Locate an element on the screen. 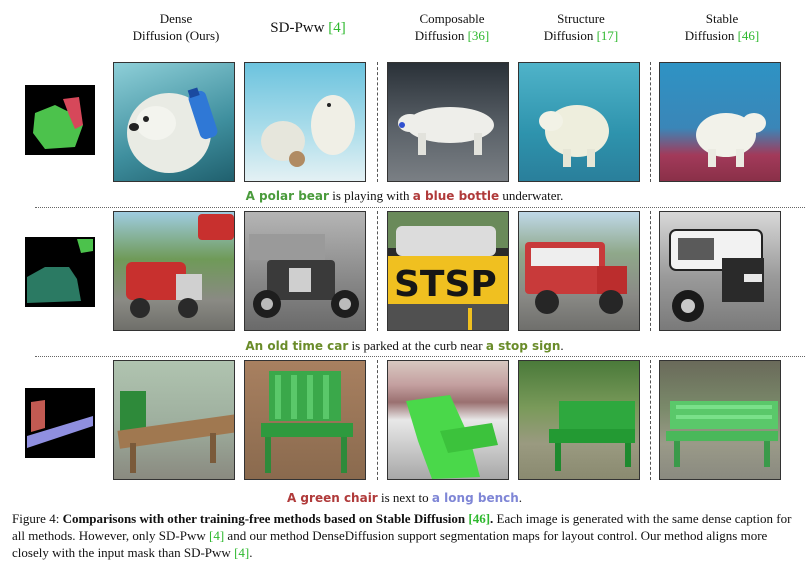 Image resolution: width=809 pixels, height=567 pixels. row-caption-chair: A green chair is next to a long bench. is located at coordinates (404, 498).